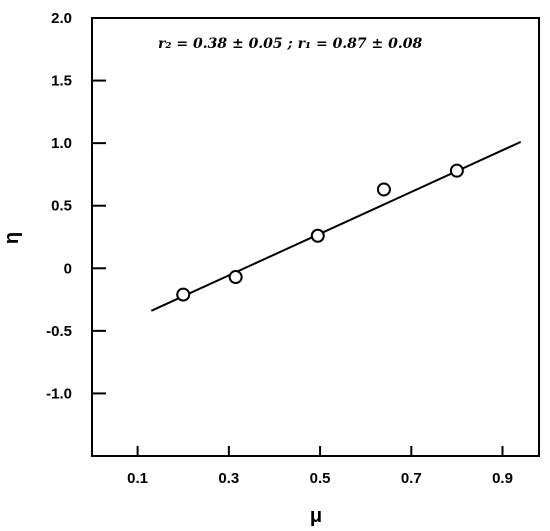 The height and width of the screenshot is (531, 550). I want to click on x-tick-label: 0.1, so click(137, 478).